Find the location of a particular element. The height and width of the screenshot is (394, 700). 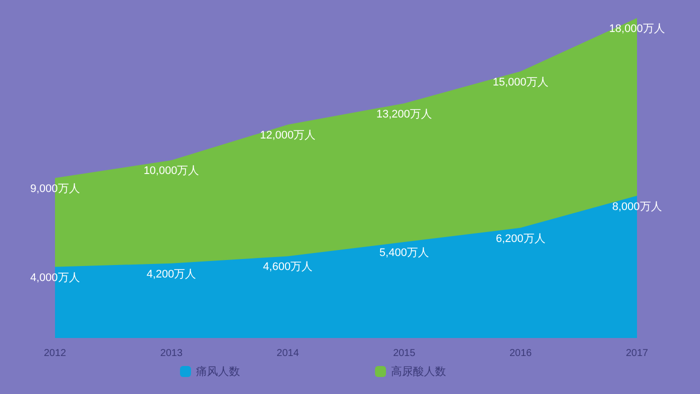

data-label: 13,200万人 is located at coordinates (404, 114).